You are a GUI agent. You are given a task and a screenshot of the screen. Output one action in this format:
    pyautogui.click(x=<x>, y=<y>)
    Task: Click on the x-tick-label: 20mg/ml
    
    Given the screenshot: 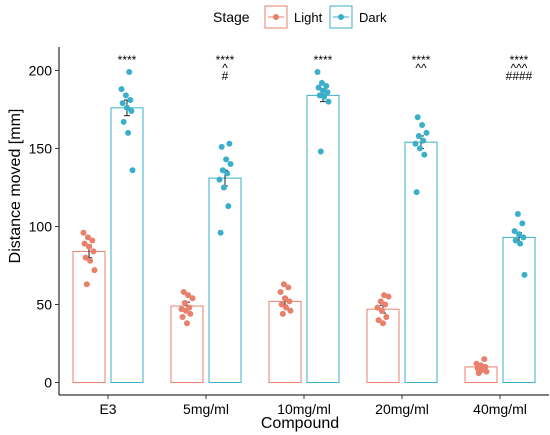 What is the action you would take?
    pyautogui.click(x=402, y=409)
    